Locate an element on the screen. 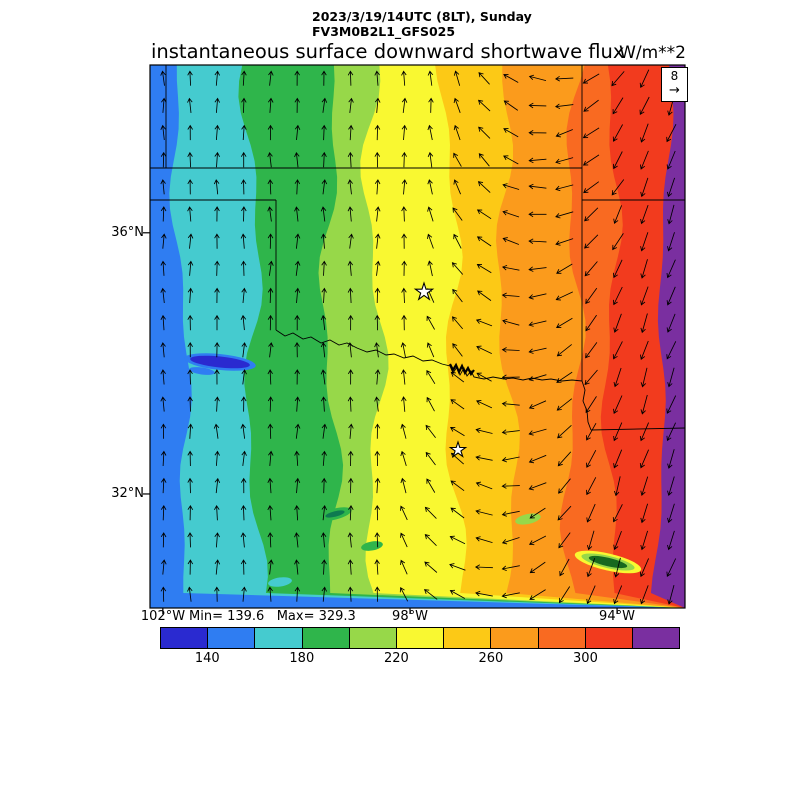  colorbar-bar is located at coordinates (420, 638).